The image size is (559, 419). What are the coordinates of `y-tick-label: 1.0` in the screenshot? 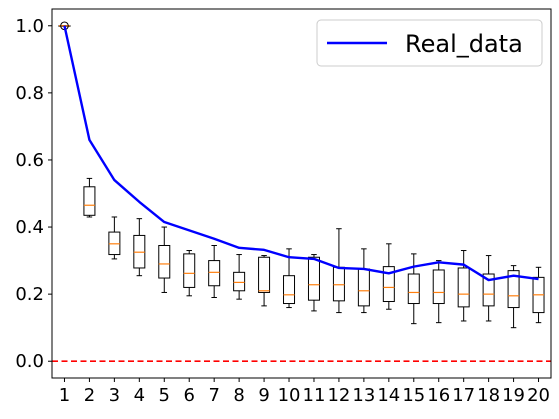 It's located at (29, 26).